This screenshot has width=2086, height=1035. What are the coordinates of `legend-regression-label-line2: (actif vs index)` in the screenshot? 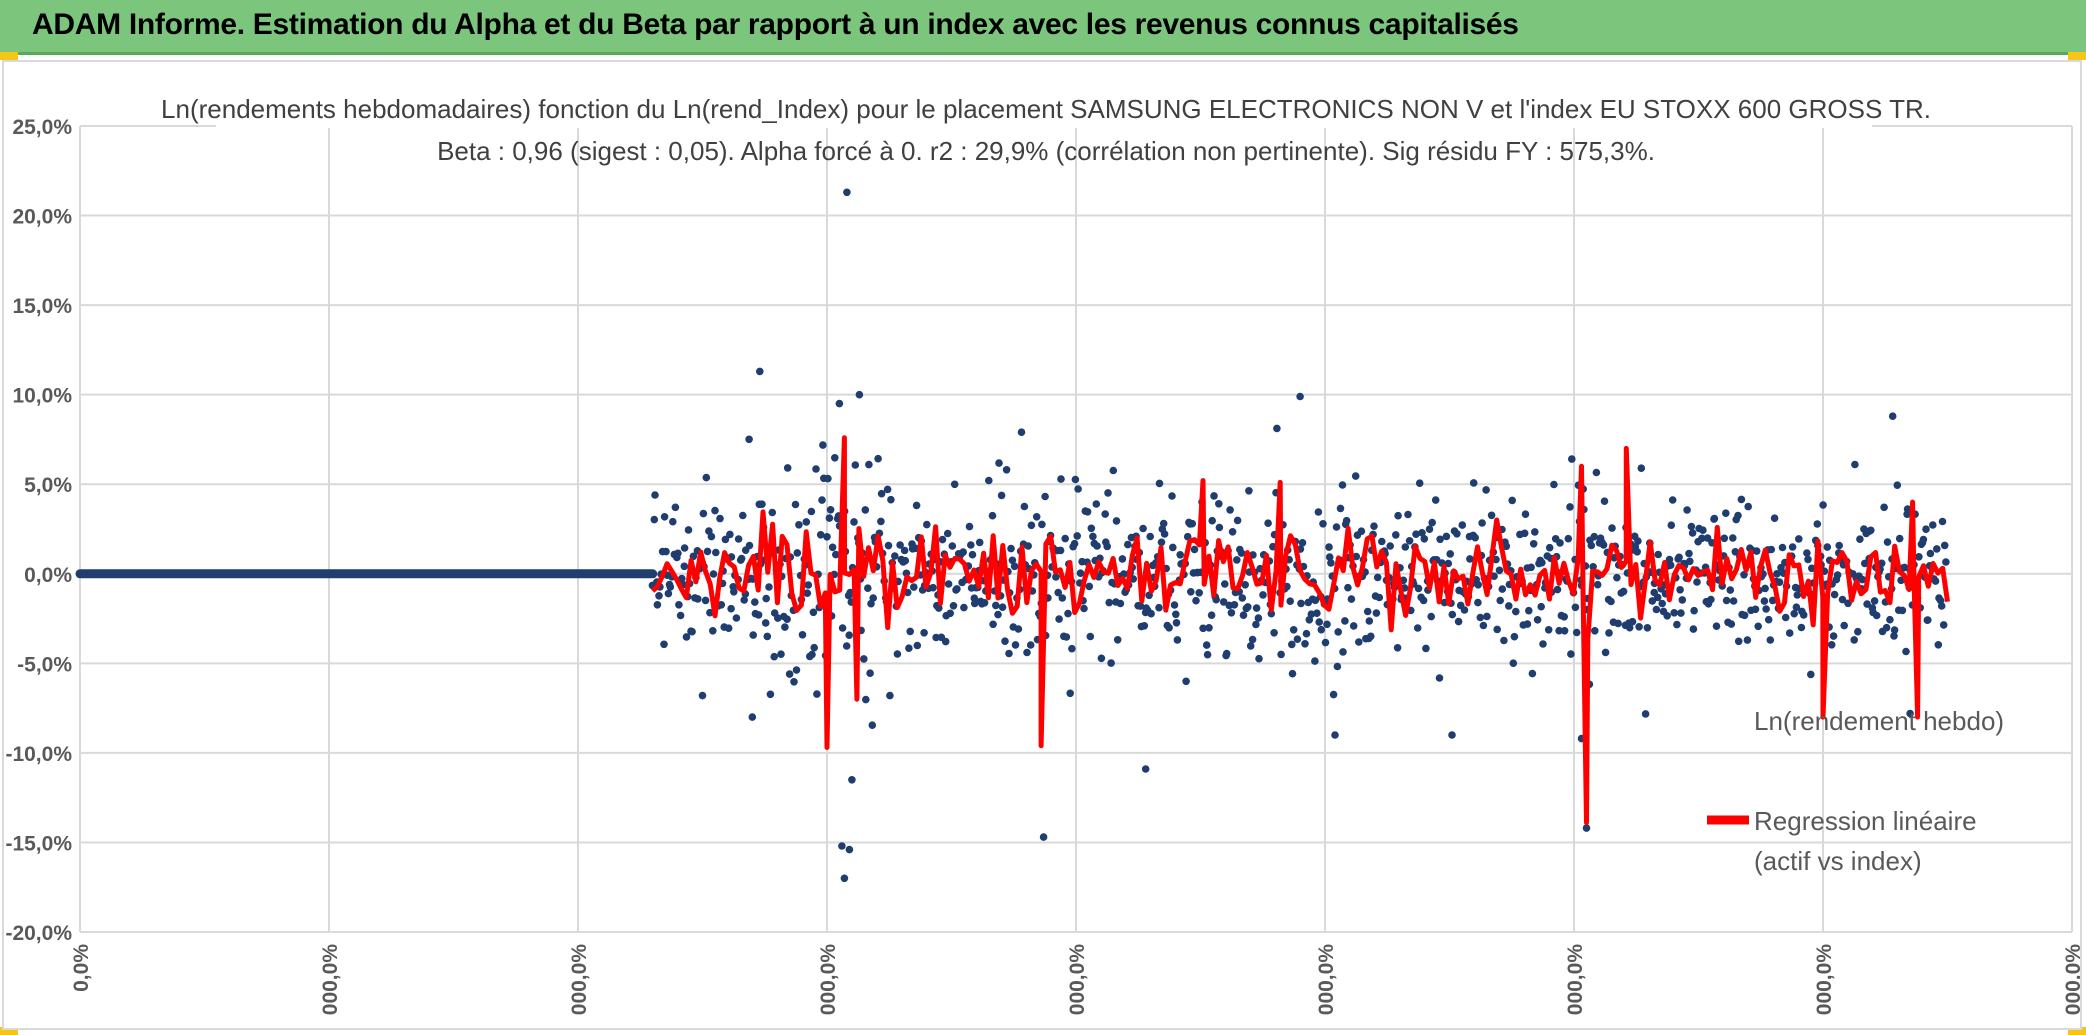 It's located at (1838, 861).